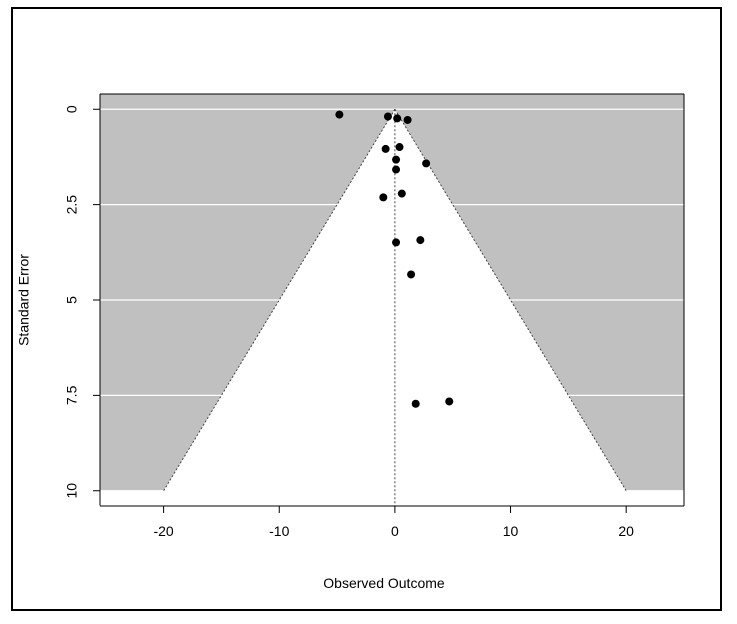 The image size is (737, 624). What do you see at coordinates (72, 395) in the screenshot?
I see `y-tick-label-3: 7.5` at bounding box center [72, 395].